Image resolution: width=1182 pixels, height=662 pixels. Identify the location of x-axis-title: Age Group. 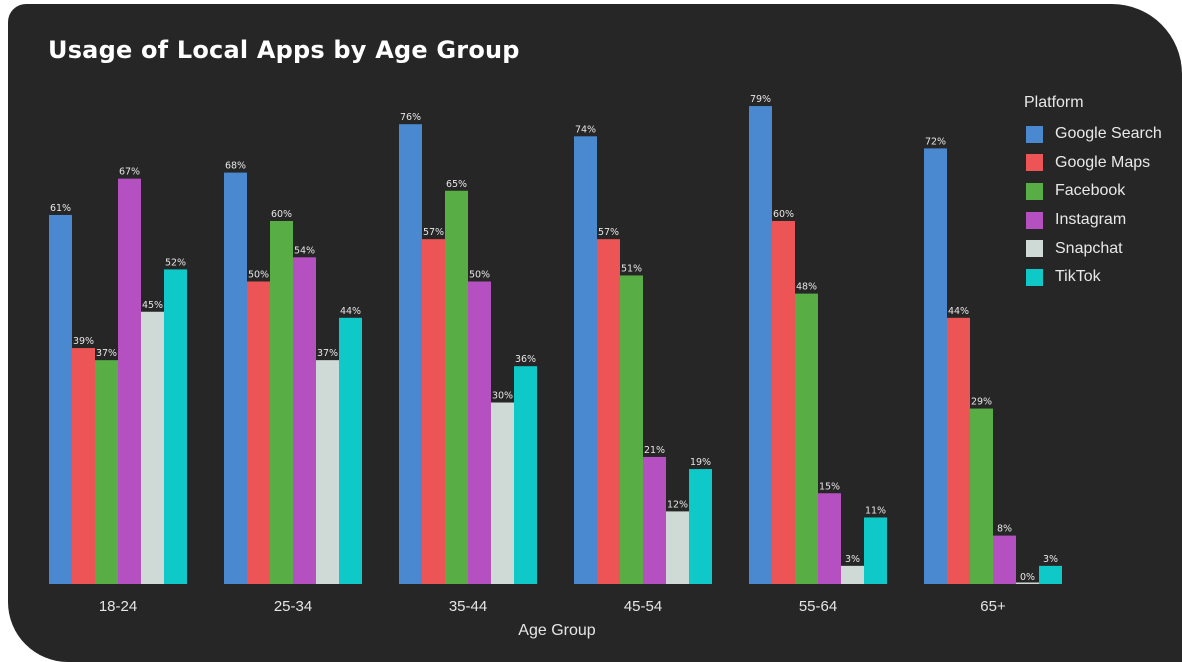
(556, 630).